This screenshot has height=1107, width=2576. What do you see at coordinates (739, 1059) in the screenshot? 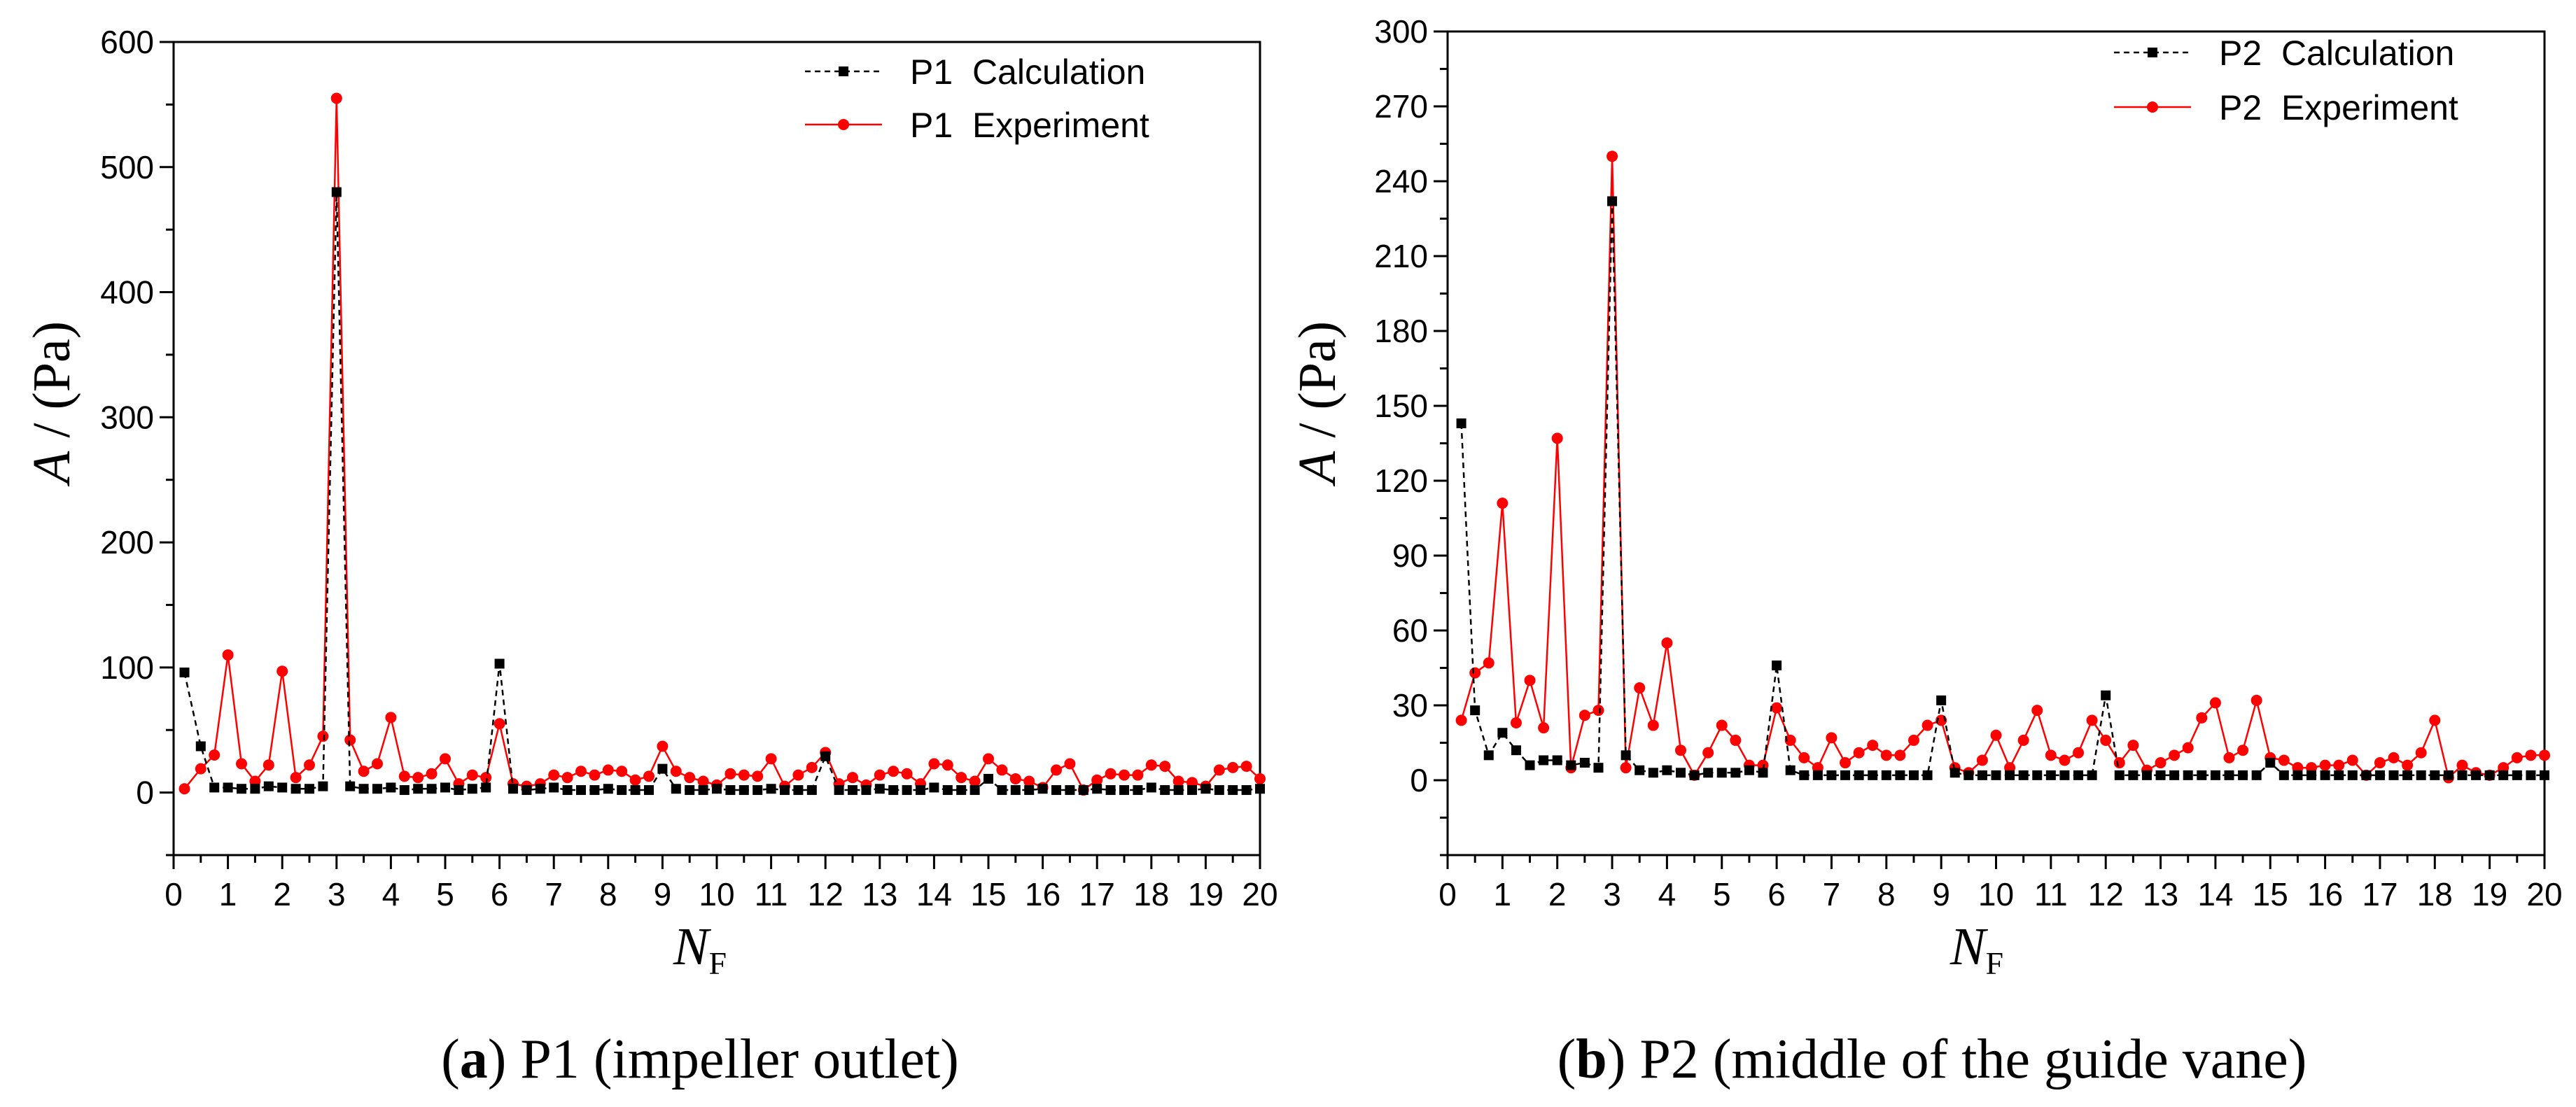
I see `caption-text: P1 (impeller outlet)` at bounding box center [739, 1059].